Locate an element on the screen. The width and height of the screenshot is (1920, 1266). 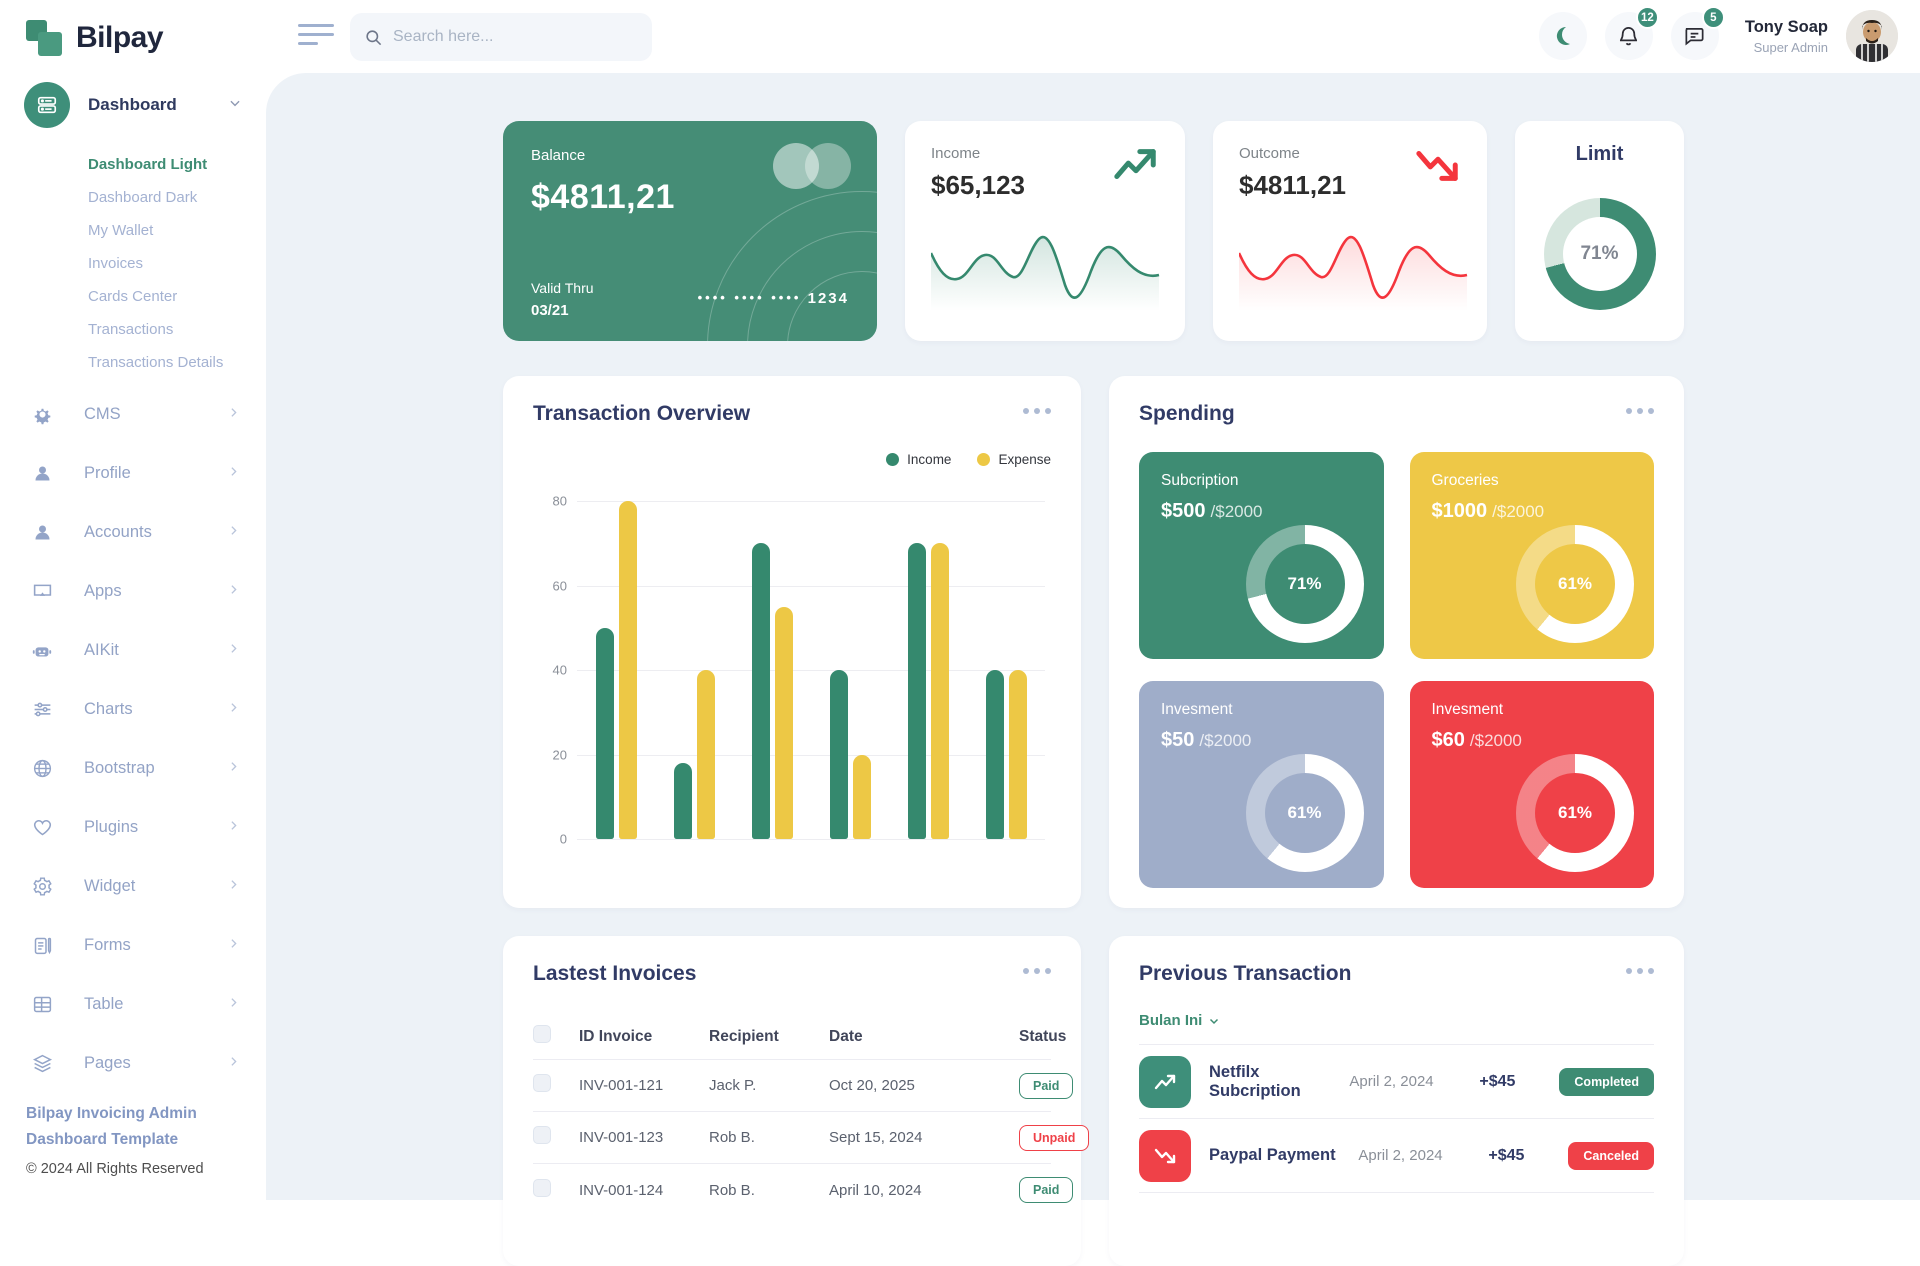
column-header-recipient: Recipient is located at coordinates (769, 1037).